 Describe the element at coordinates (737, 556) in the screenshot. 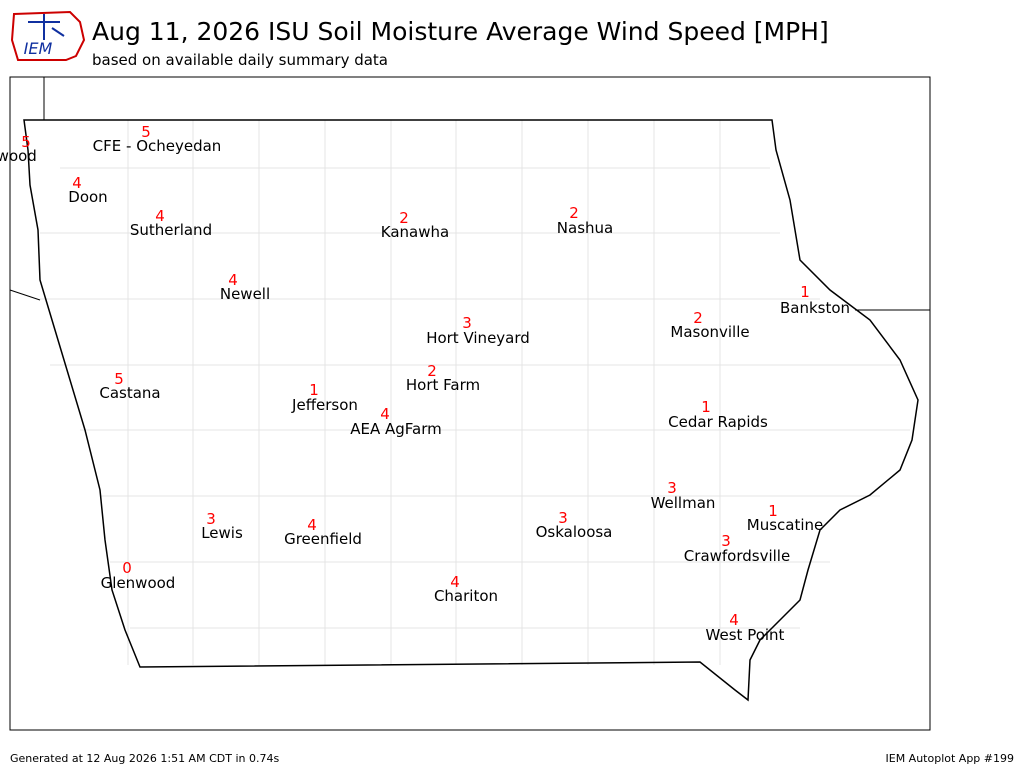

I see `station-name: Crawfordsville` at that location.